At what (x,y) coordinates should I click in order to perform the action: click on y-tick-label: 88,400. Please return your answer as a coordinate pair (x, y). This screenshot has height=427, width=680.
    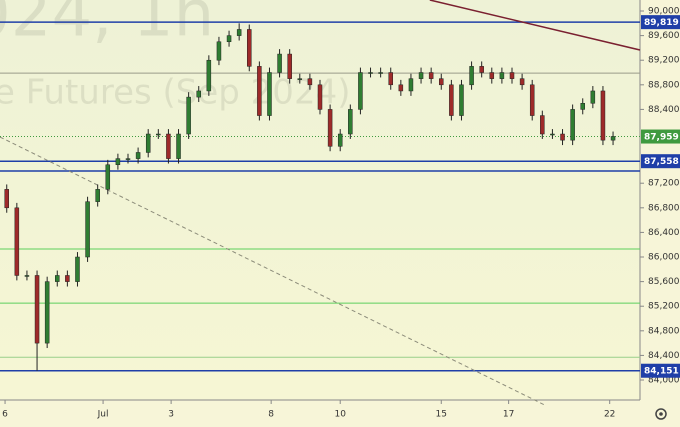
    Looking at the image, I should click on (664, 110).